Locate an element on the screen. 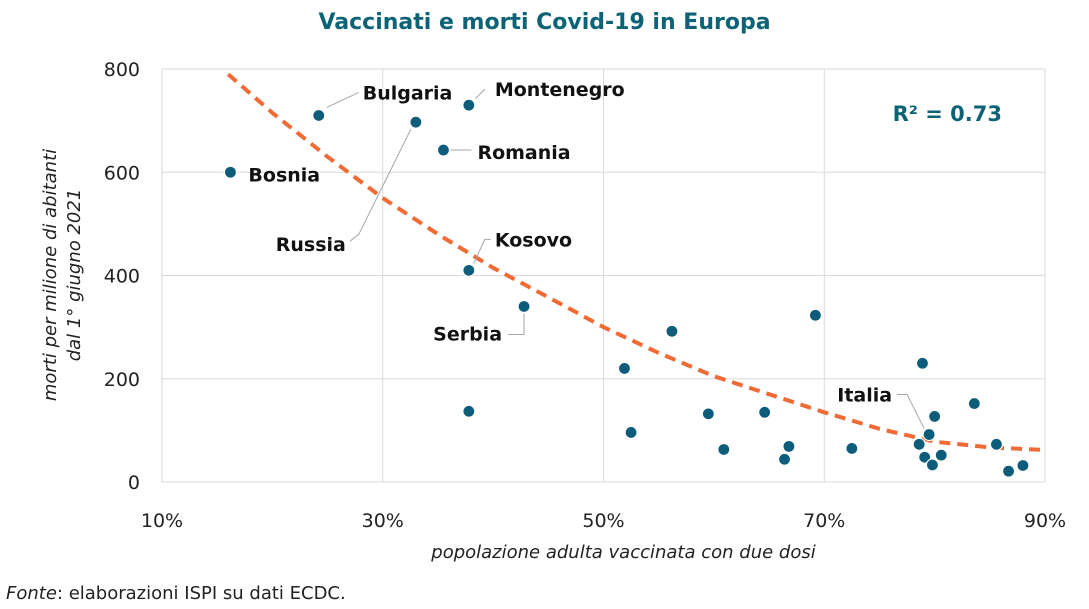 The height and width of the screenshot is (609, 1089). x-tick-label: 10% is located at coordinates (162, 521).